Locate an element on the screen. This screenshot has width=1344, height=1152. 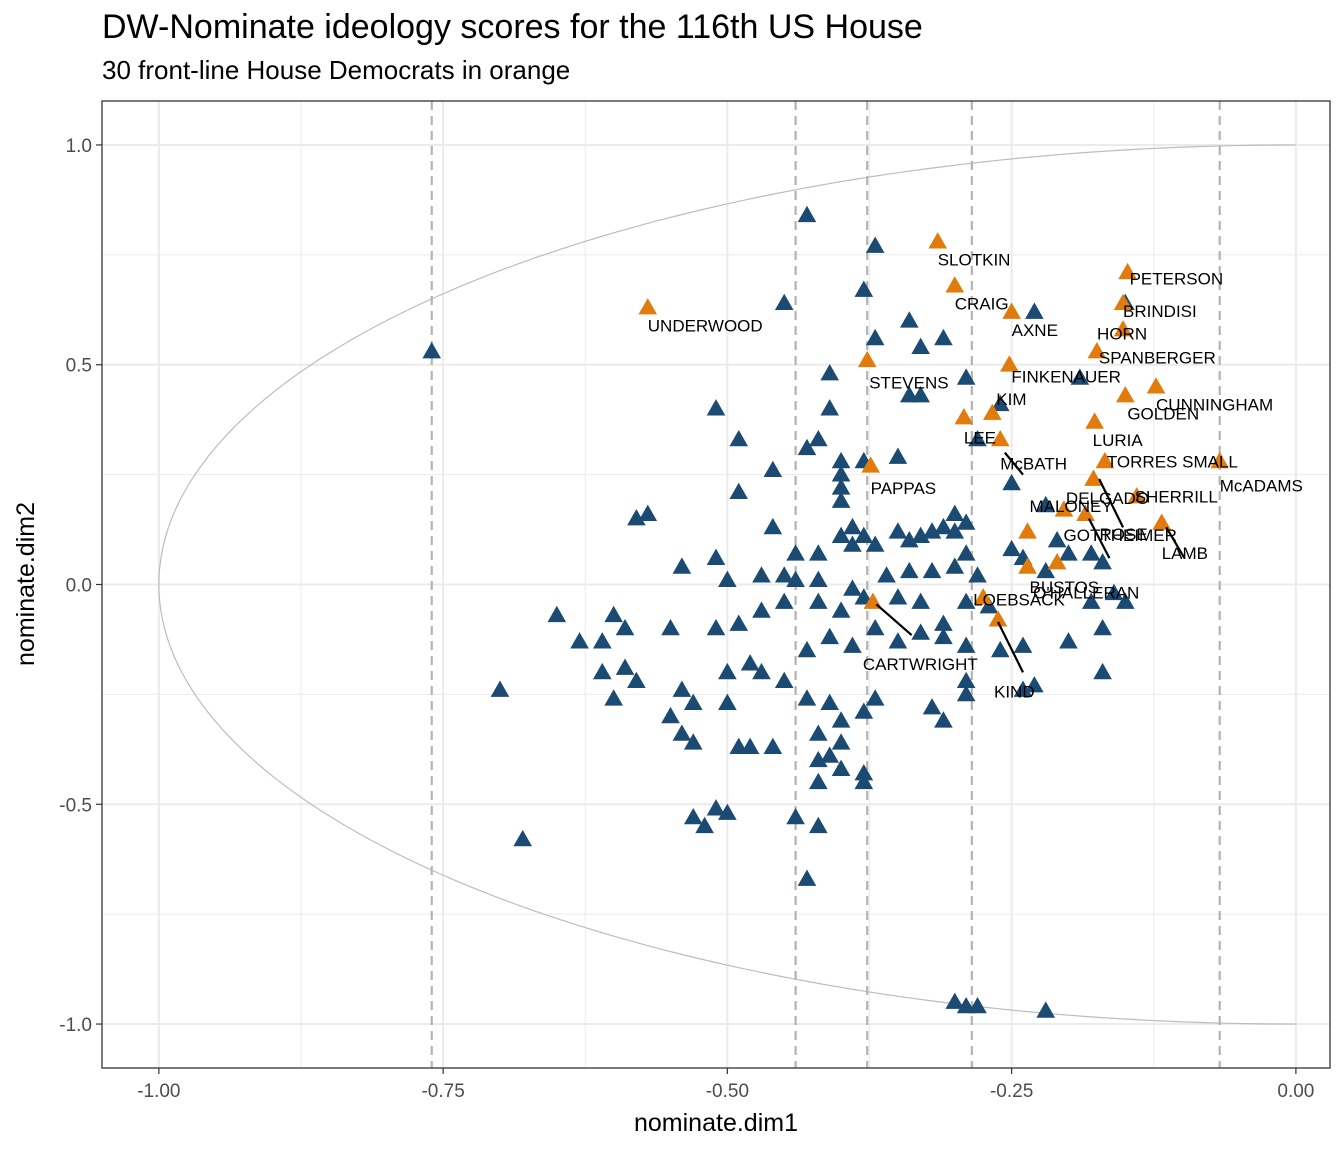
point-label: LAMB is located at coordinates (1185, 553).